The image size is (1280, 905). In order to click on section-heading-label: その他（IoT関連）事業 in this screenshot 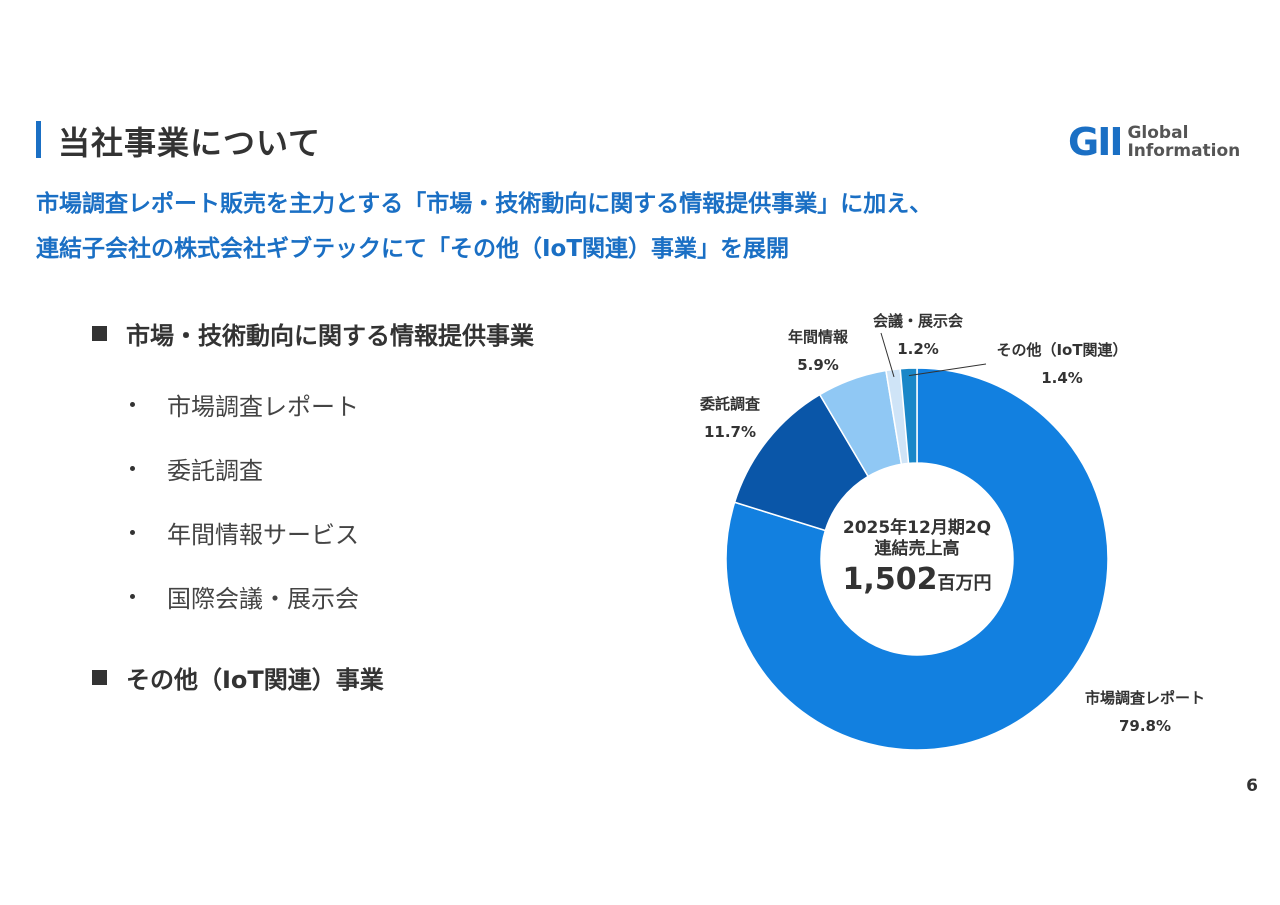, I will do `click(255, 680)`.